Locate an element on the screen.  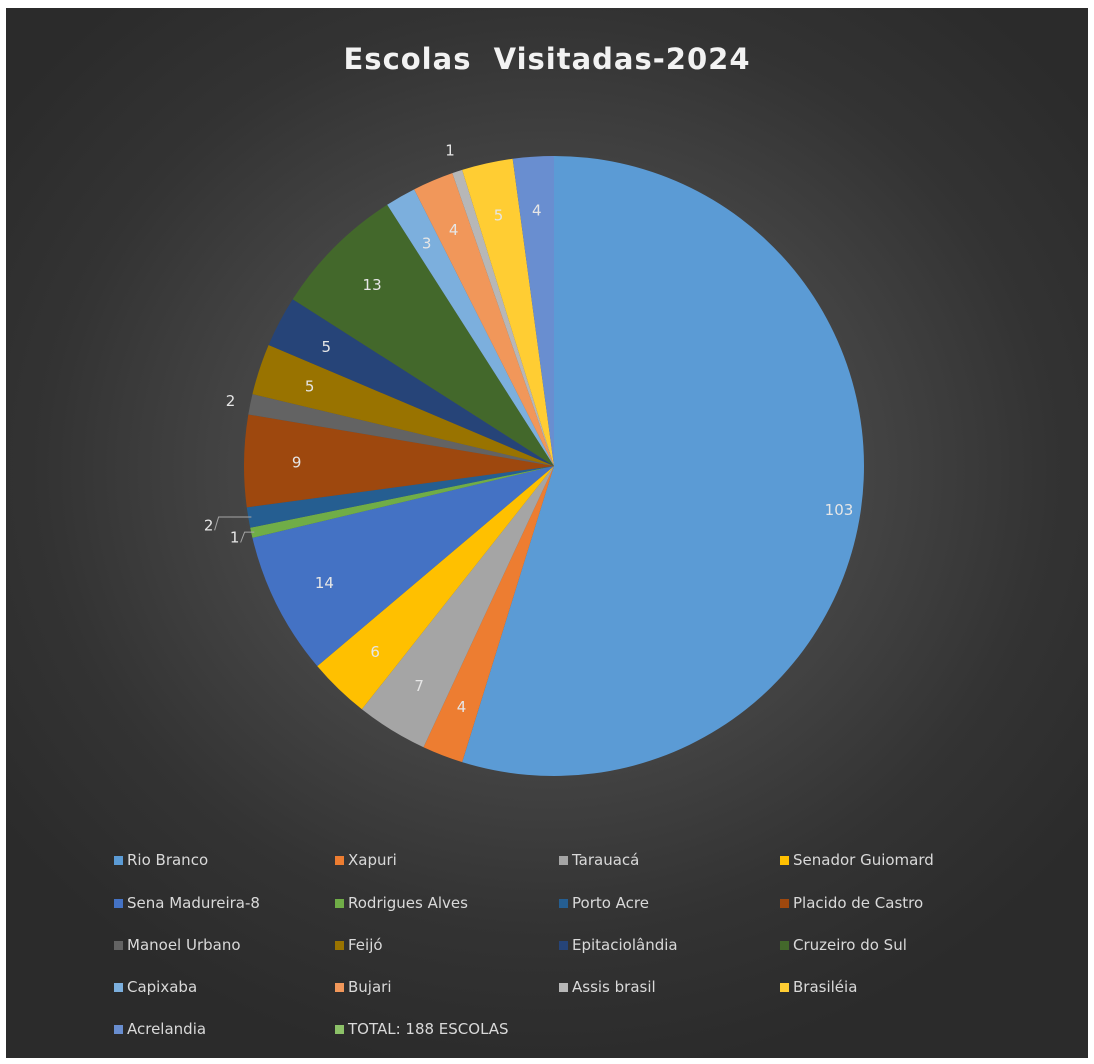
legend-item-capixaba: Capixaba is located at coordinates (155, 987).